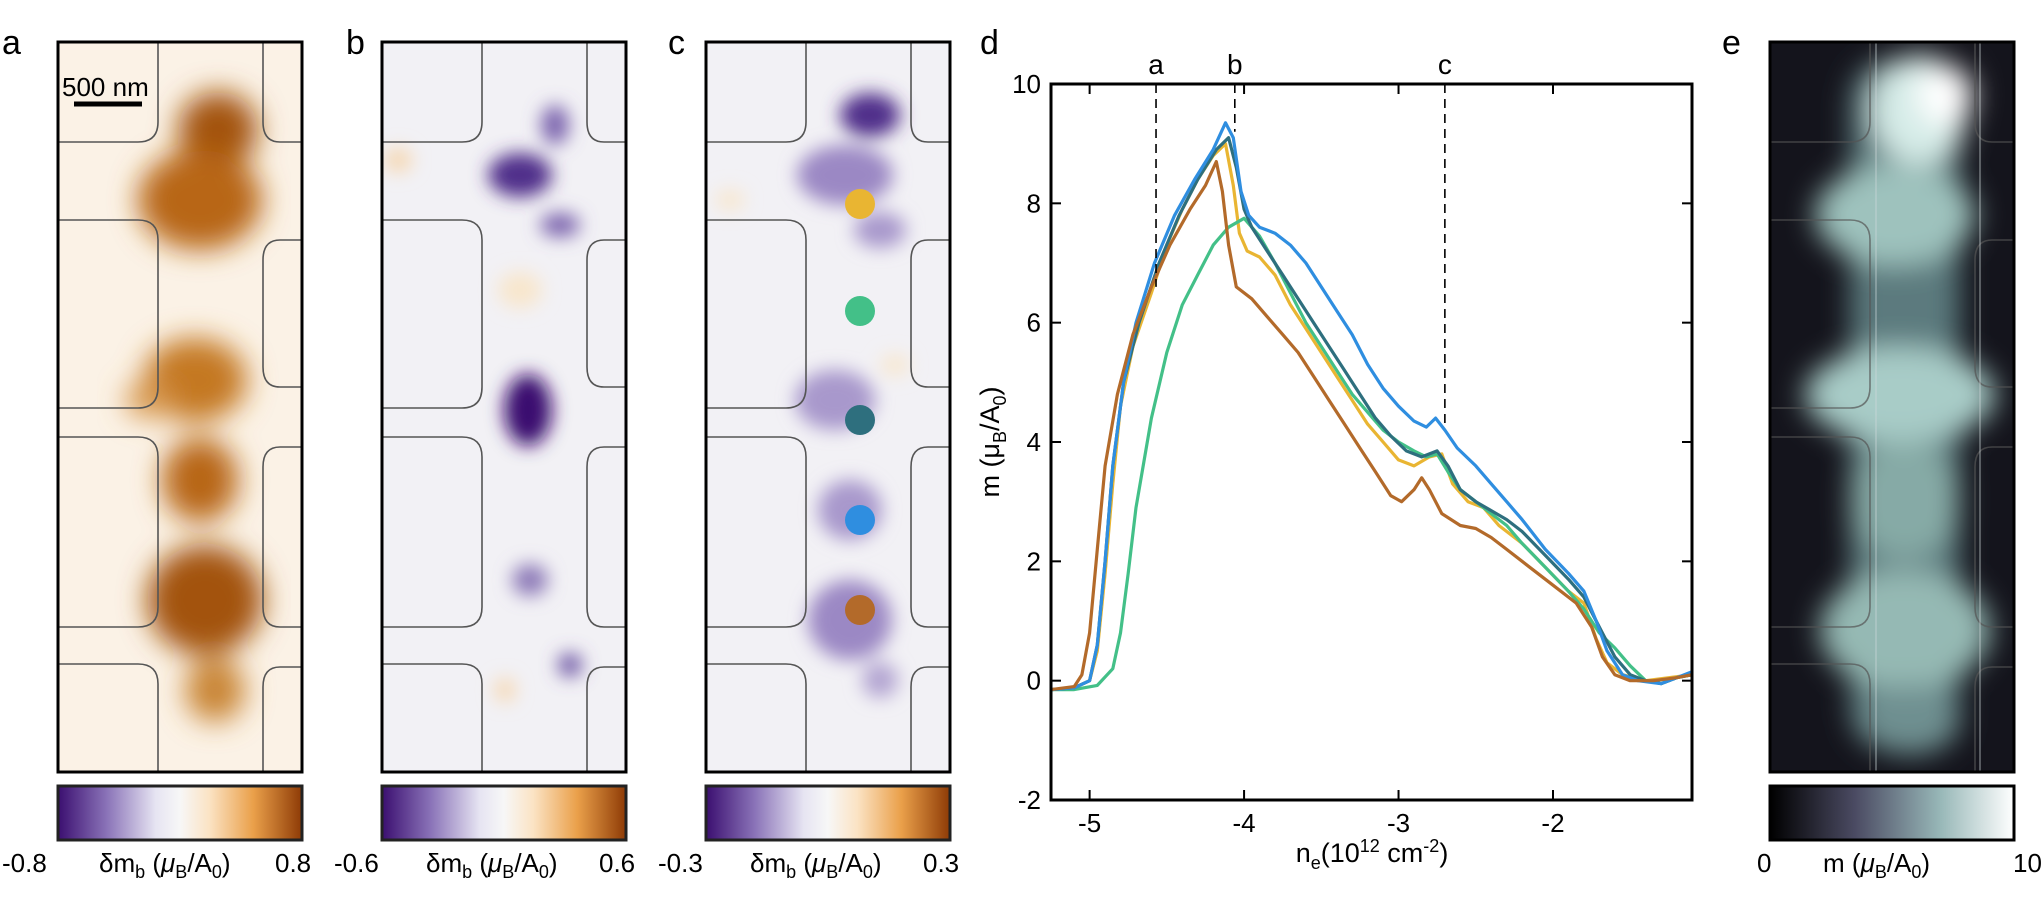 The height and width of the screenshot is (899, 2044). Describe the element at coordinates (1089, 823) in the screenshot. I see `x-tick-label: -5` at that location.